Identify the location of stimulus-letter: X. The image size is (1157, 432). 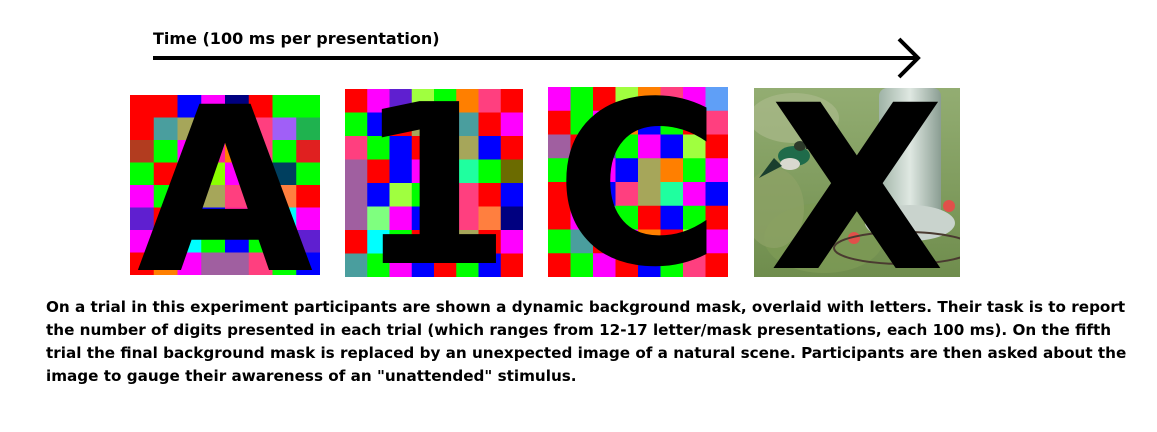
(857, 182).